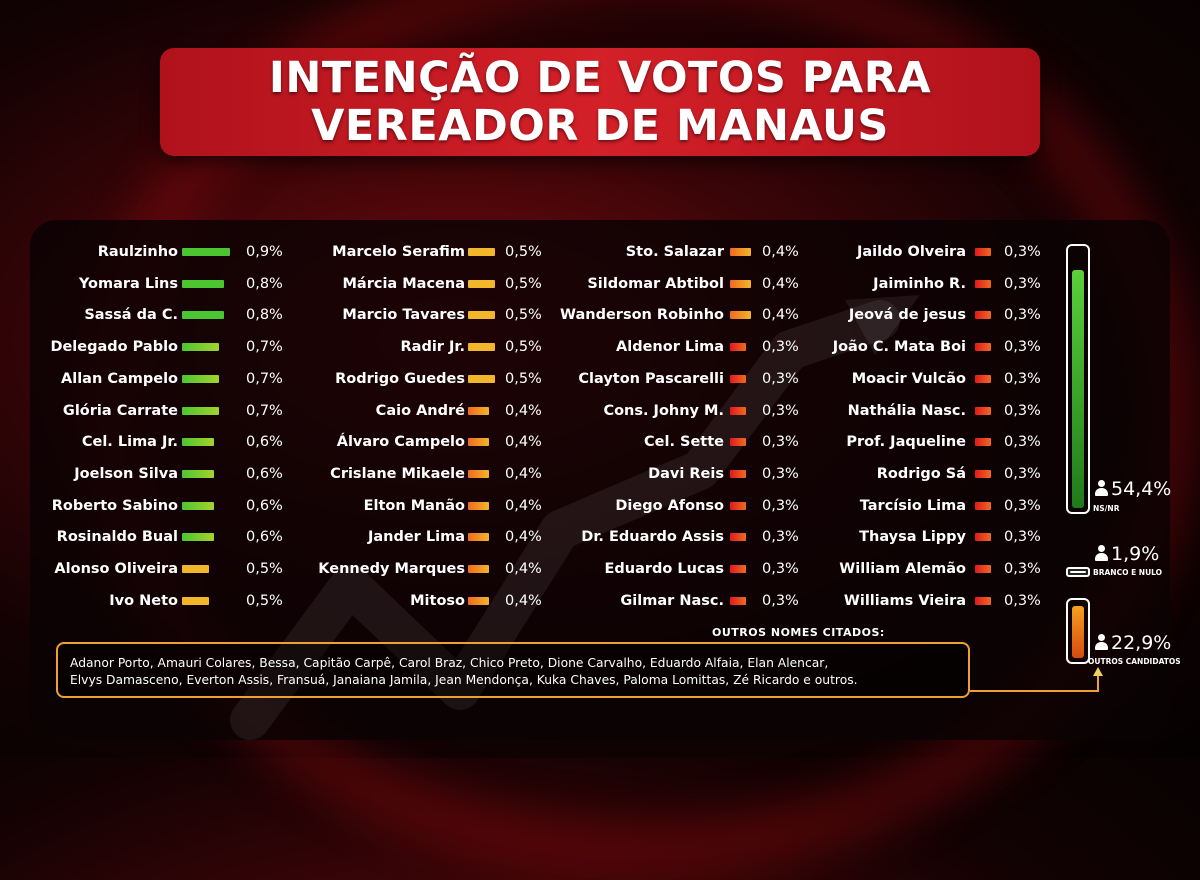  What do you see at coordinates (437, 600) in the screenshot?
I see `candidate-name: Mitoso` at bounding box center [437, 600].